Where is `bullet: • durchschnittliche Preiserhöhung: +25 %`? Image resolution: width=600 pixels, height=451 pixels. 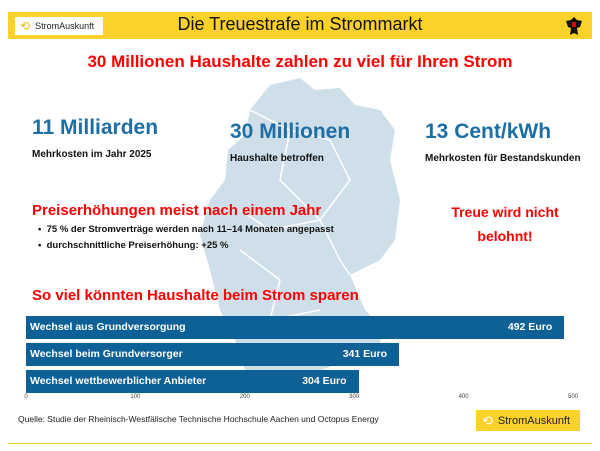 bullet: • durchschnittliche Preiserhöhung: +25 % is located at coordinates (133, 245).